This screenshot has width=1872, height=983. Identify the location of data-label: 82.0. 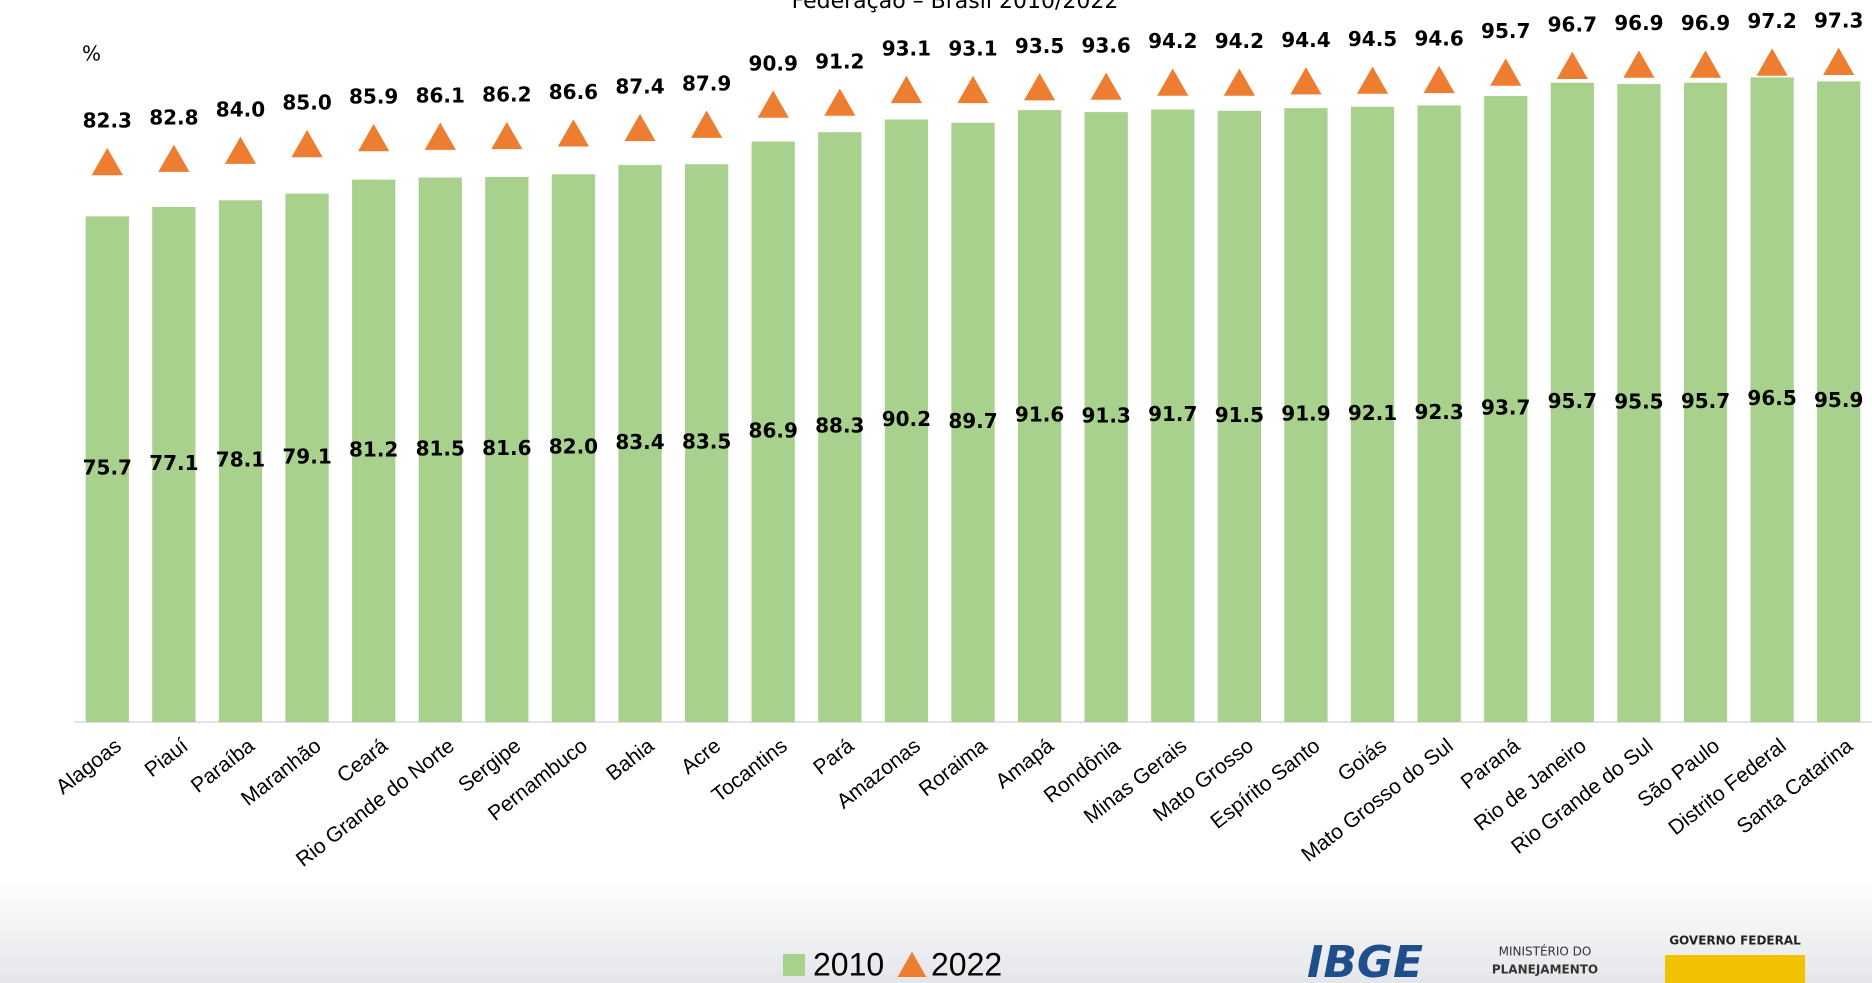
(573, 447).